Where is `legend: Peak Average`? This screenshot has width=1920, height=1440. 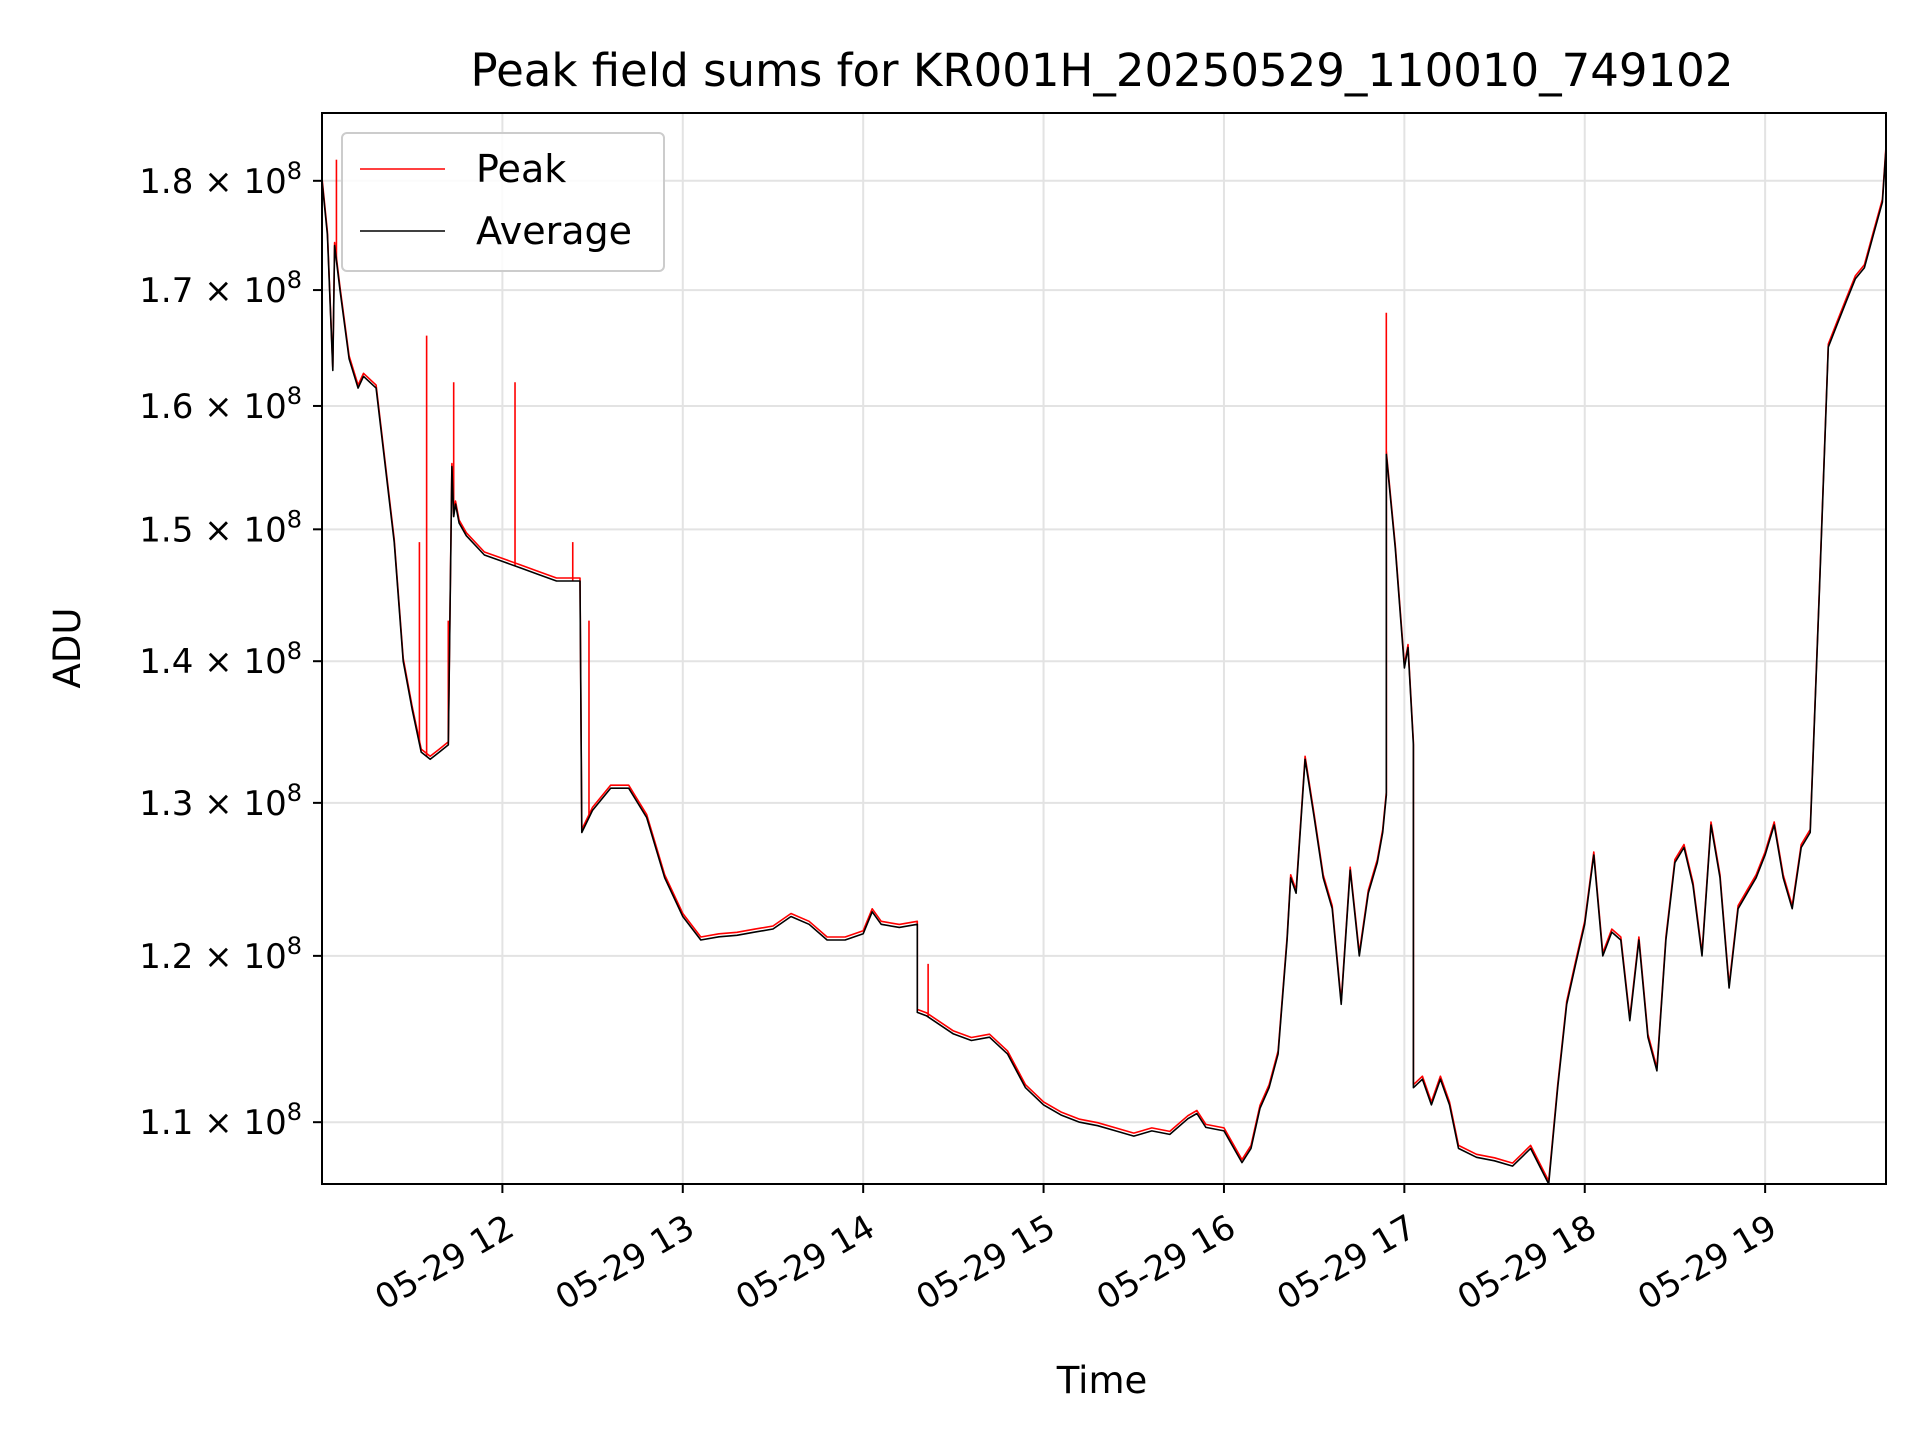
legend: Peak Average is located at coordinates (503, 202).